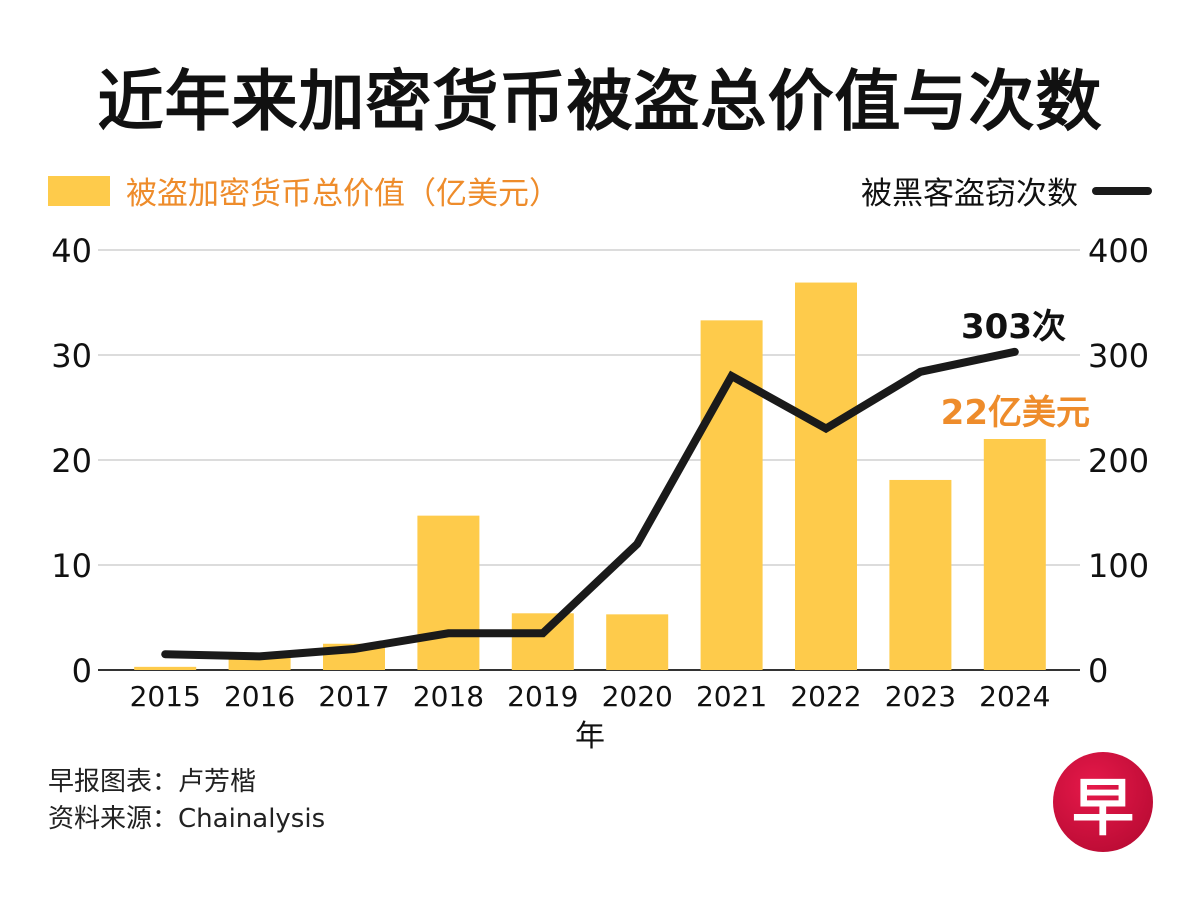  Describe the element at coordinates (82, 671) in the screenshot. I see `y-tick-label-left: 0` at that location.